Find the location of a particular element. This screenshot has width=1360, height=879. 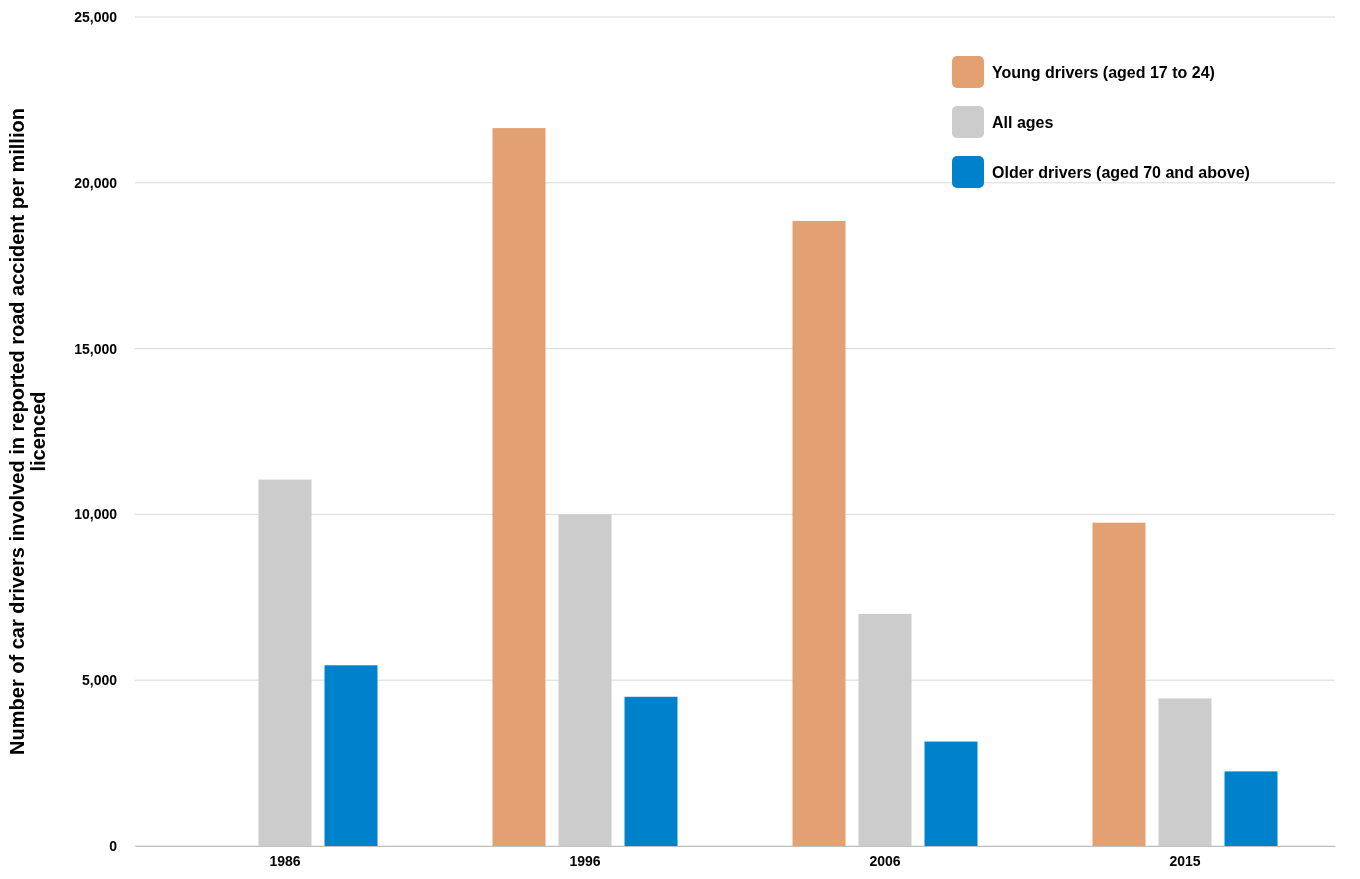

x-tick-label: 2006 is located at coordinates (885, 860).